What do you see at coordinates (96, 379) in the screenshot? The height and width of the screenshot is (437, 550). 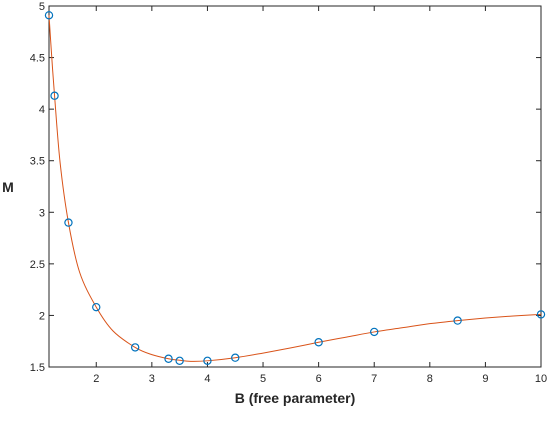 I see `x-tick-label: 2` at bounding box center [96, 379].